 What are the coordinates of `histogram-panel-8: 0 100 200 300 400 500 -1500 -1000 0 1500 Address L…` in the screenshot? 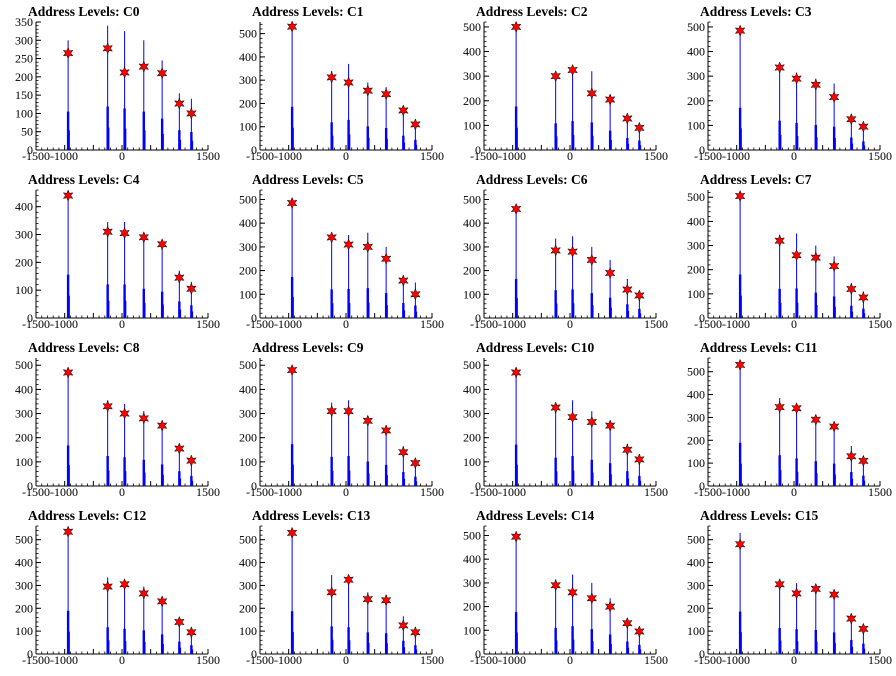 It's located at (112, 424).